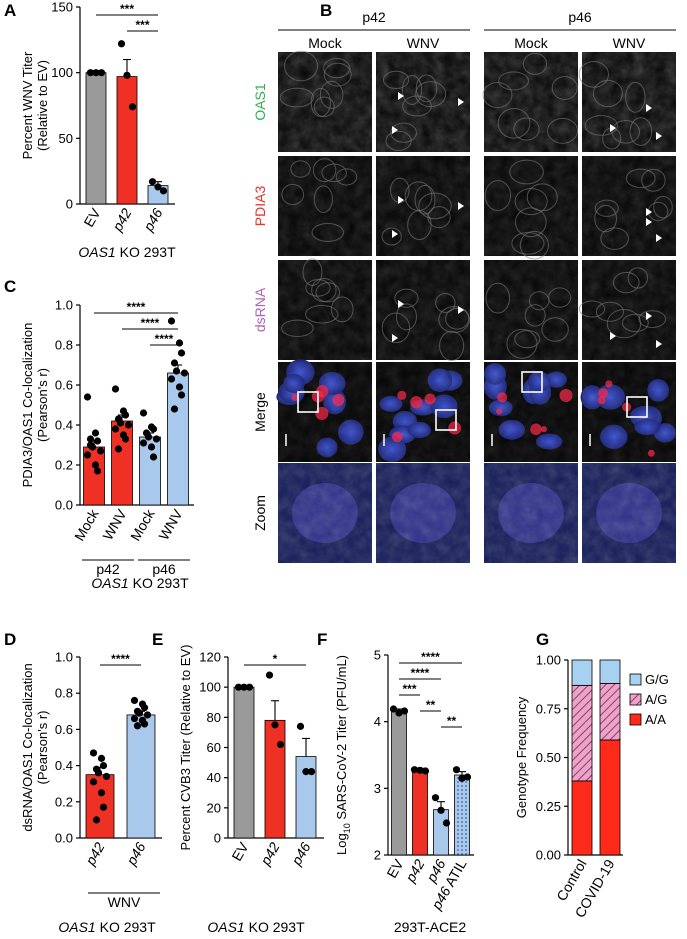  I want to click on channel-label: PDIA3, so click(260, 206).